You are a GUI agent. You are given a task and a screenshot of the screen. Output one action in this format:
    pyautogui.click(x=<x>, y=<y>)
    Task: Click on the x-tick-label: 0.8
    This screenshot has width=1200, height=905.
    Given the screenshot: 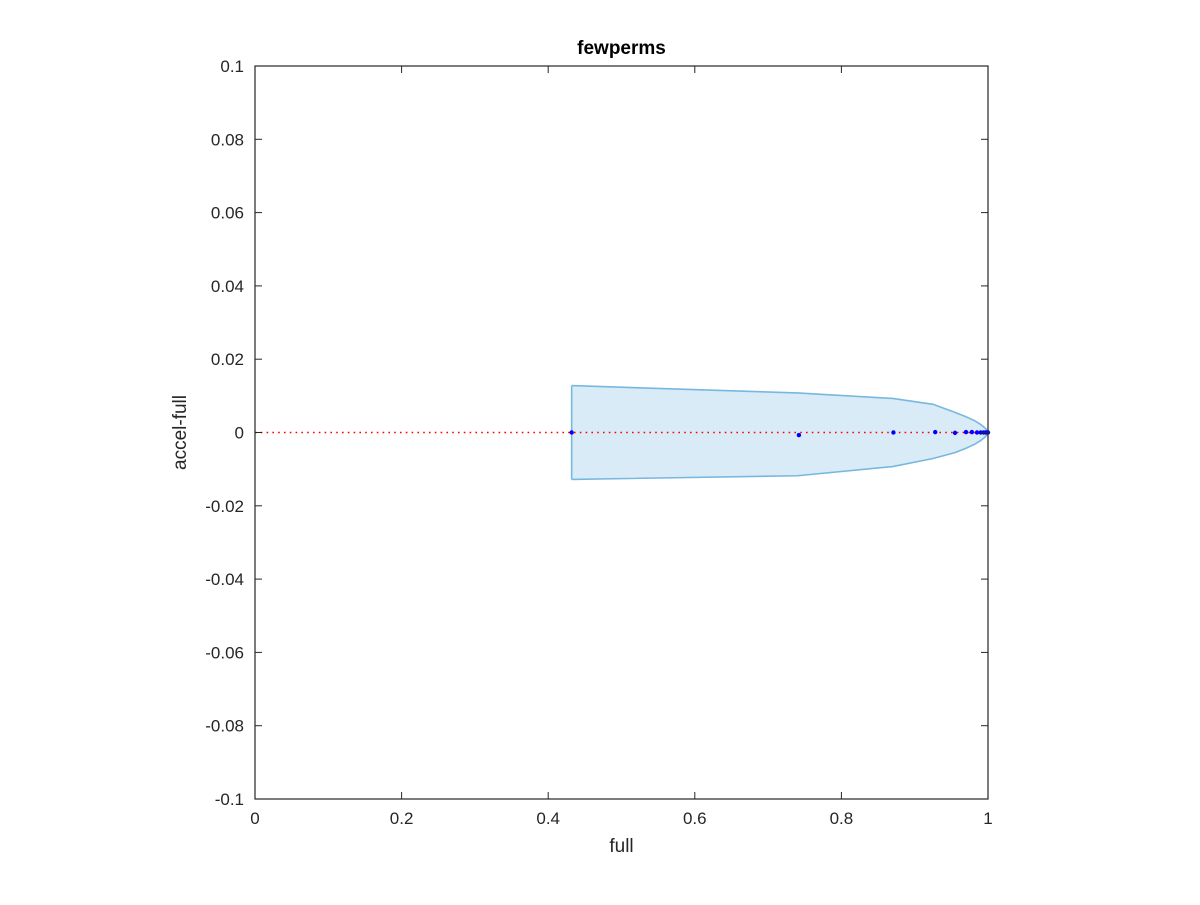 What is the action you would take?
    pyautogui.click(x=842, y=818)
    